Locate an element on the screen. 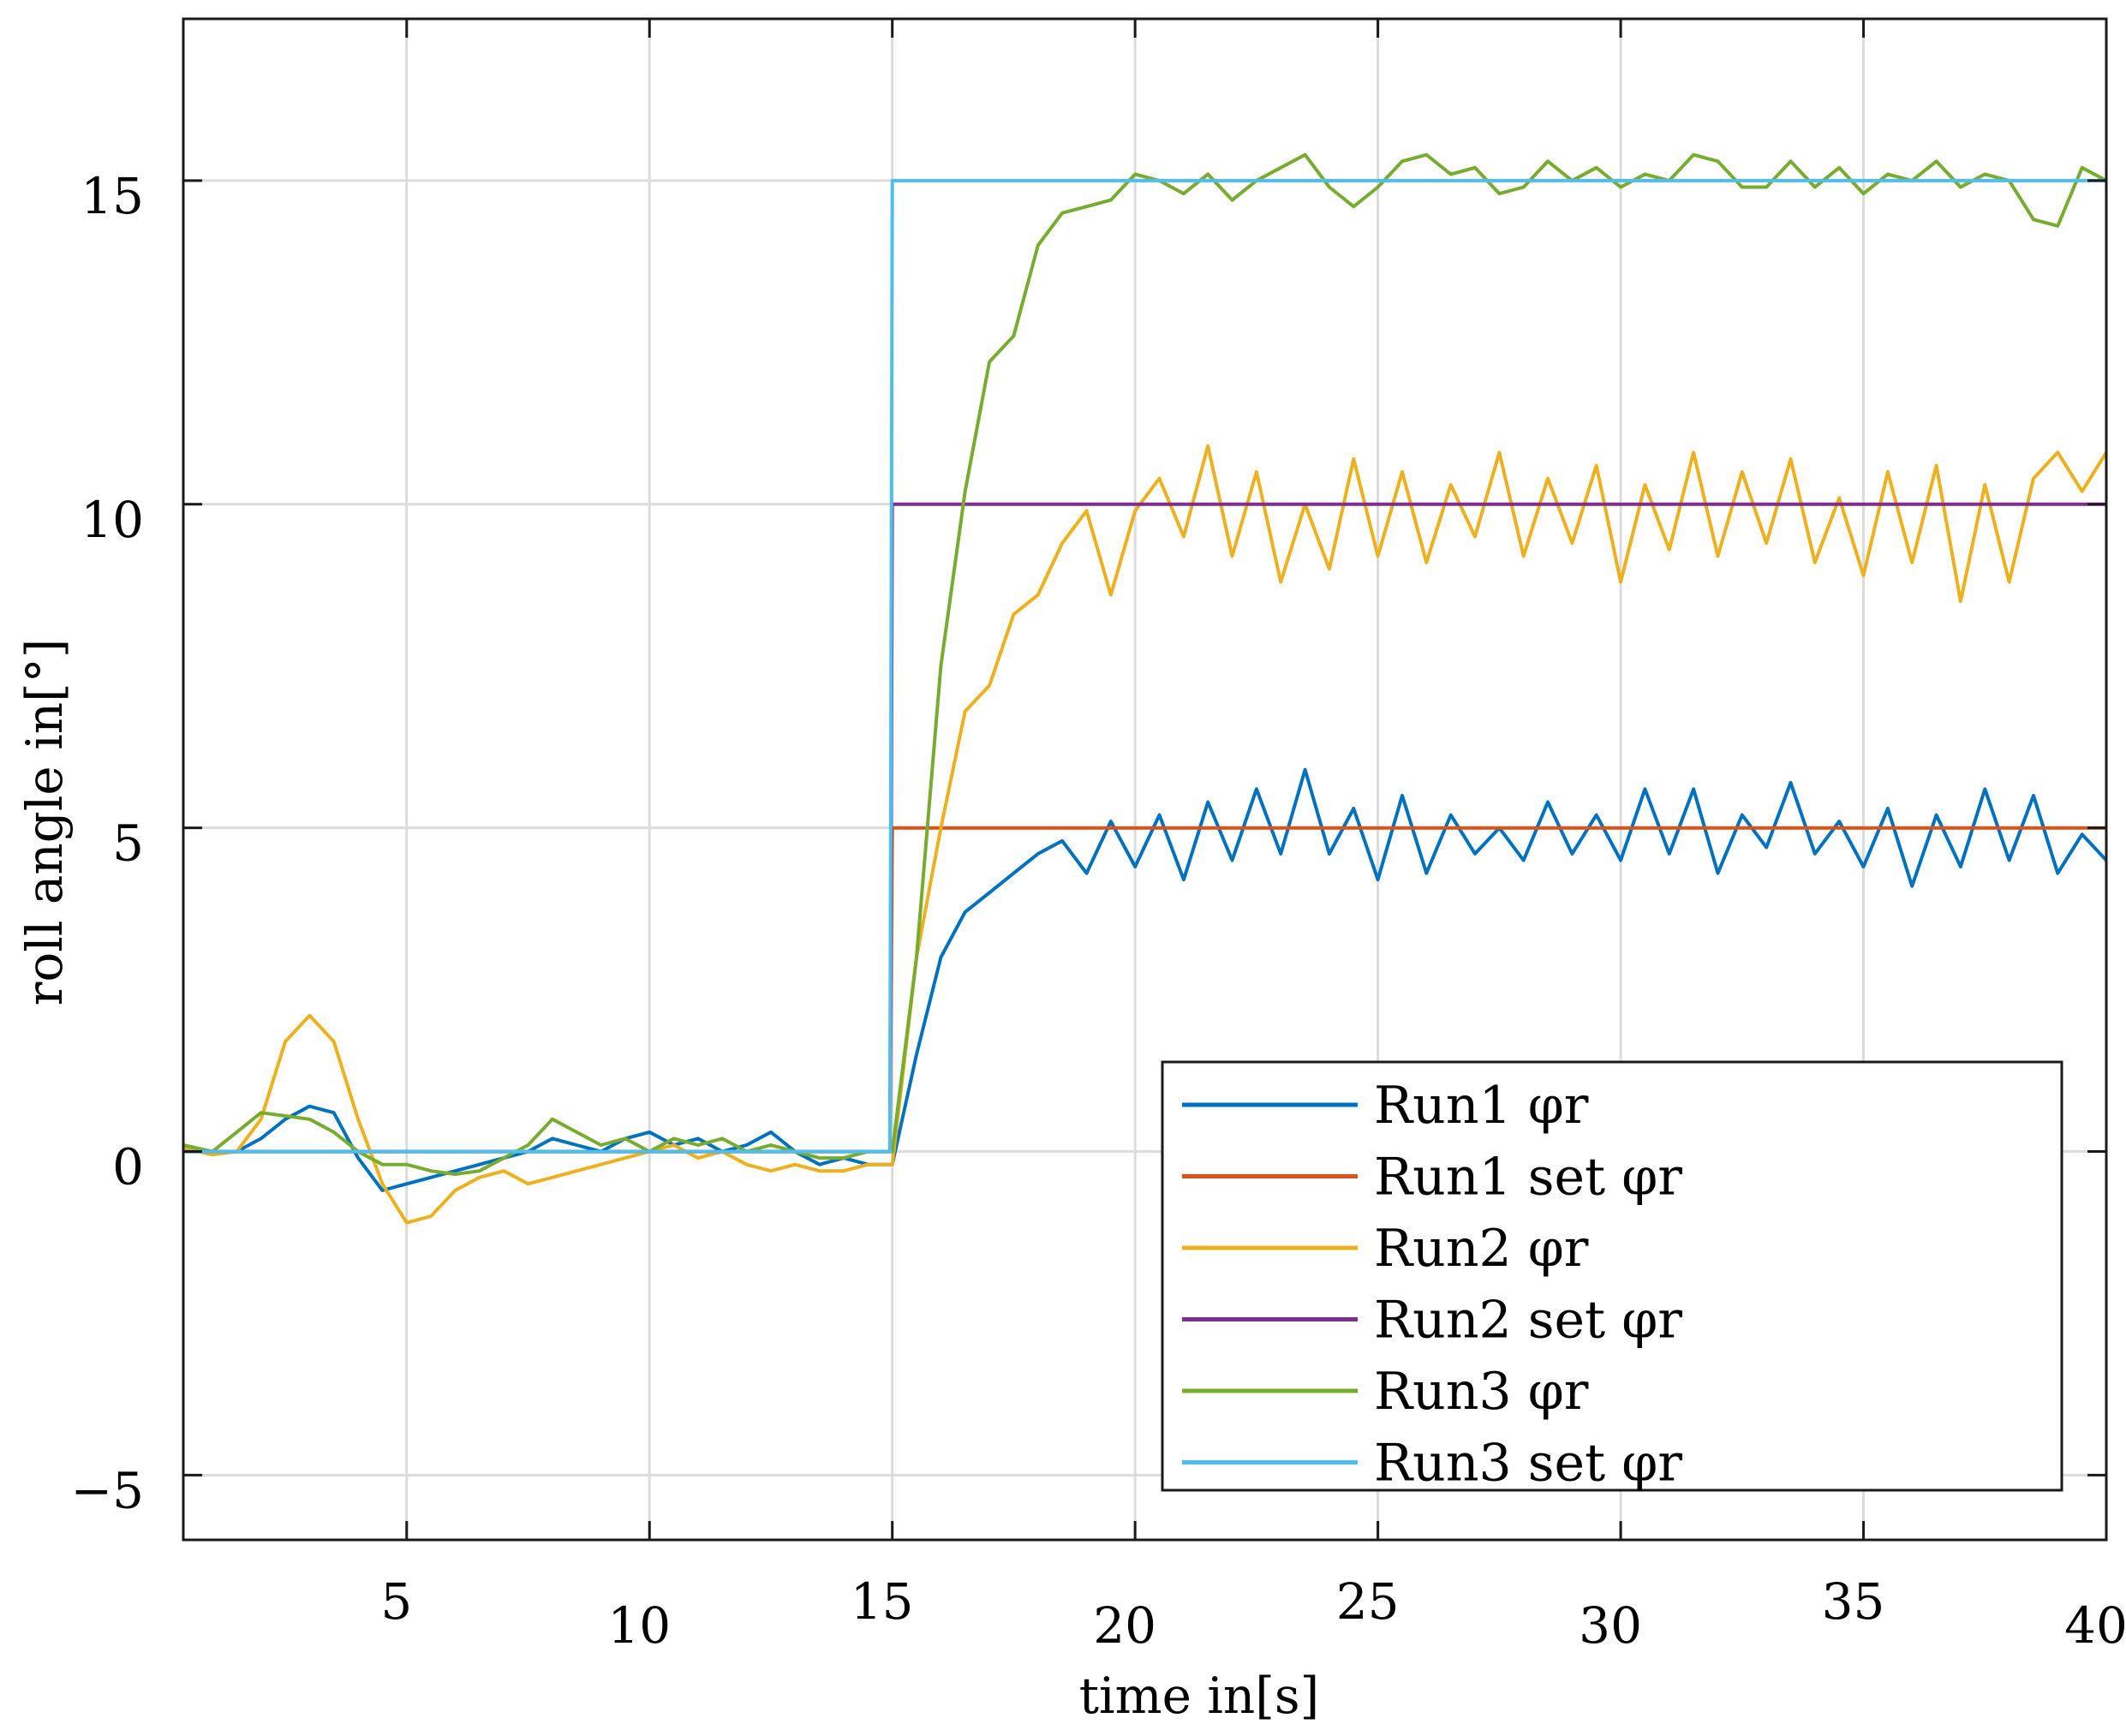  legend-label: Run3 set φr is located at coordinates (1528, 1464).